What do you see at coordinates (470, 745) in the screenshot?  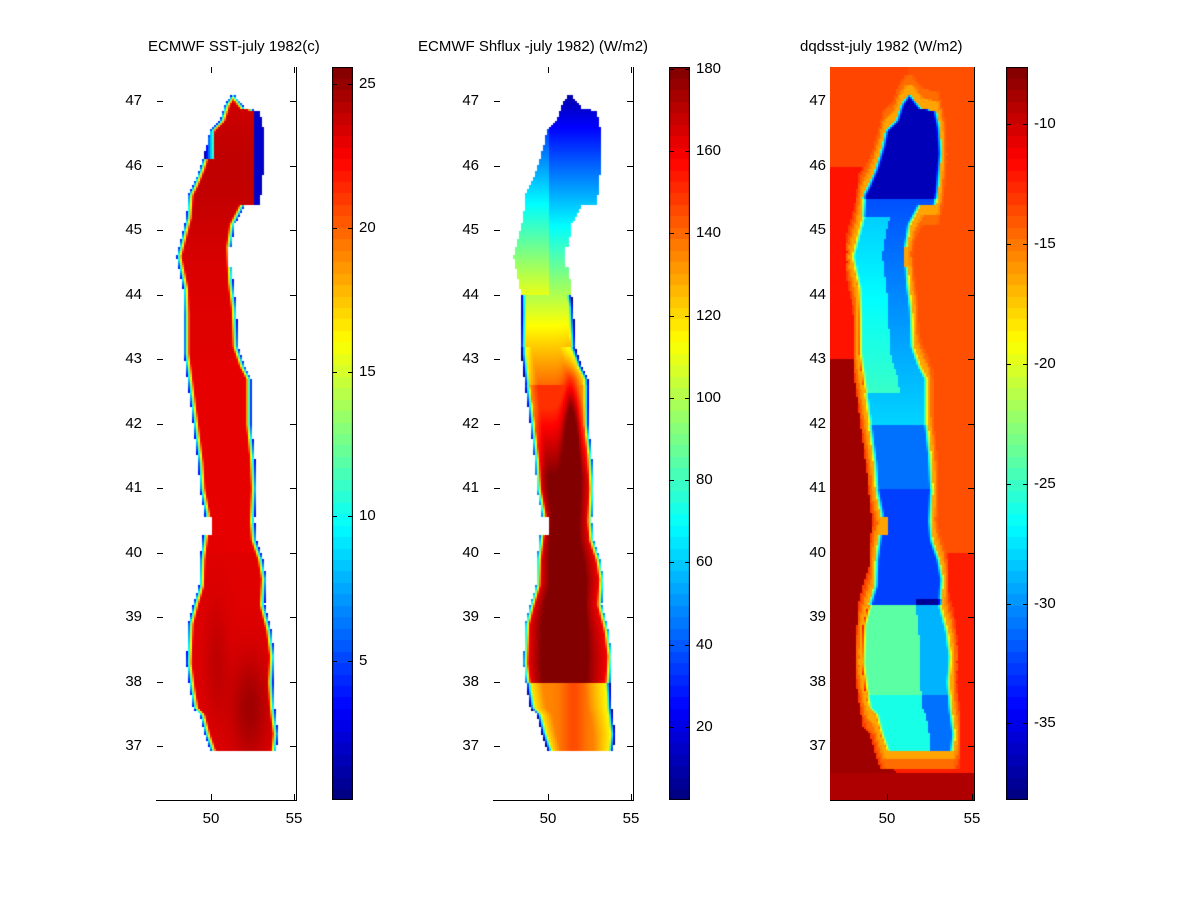 I see `panel-2-y-tick-label: 37` at bounding box center [470, 745].